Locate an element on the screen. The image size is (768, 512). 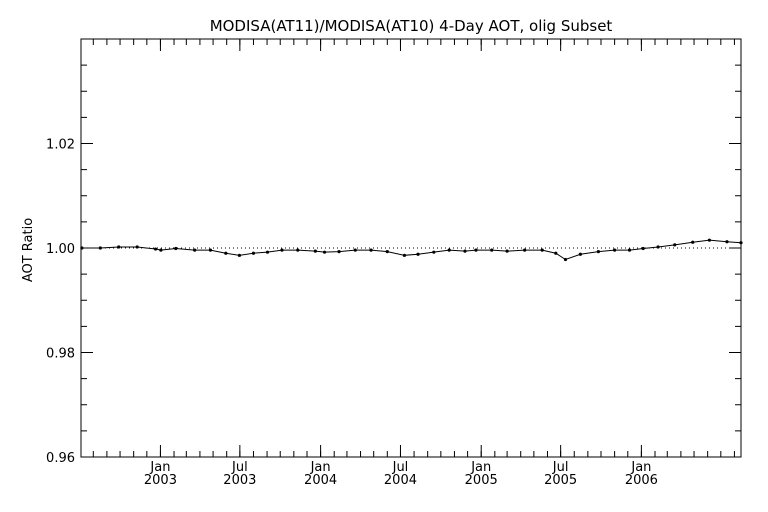
y-tick-label: 0.98 is located at coordinates (60, 354).